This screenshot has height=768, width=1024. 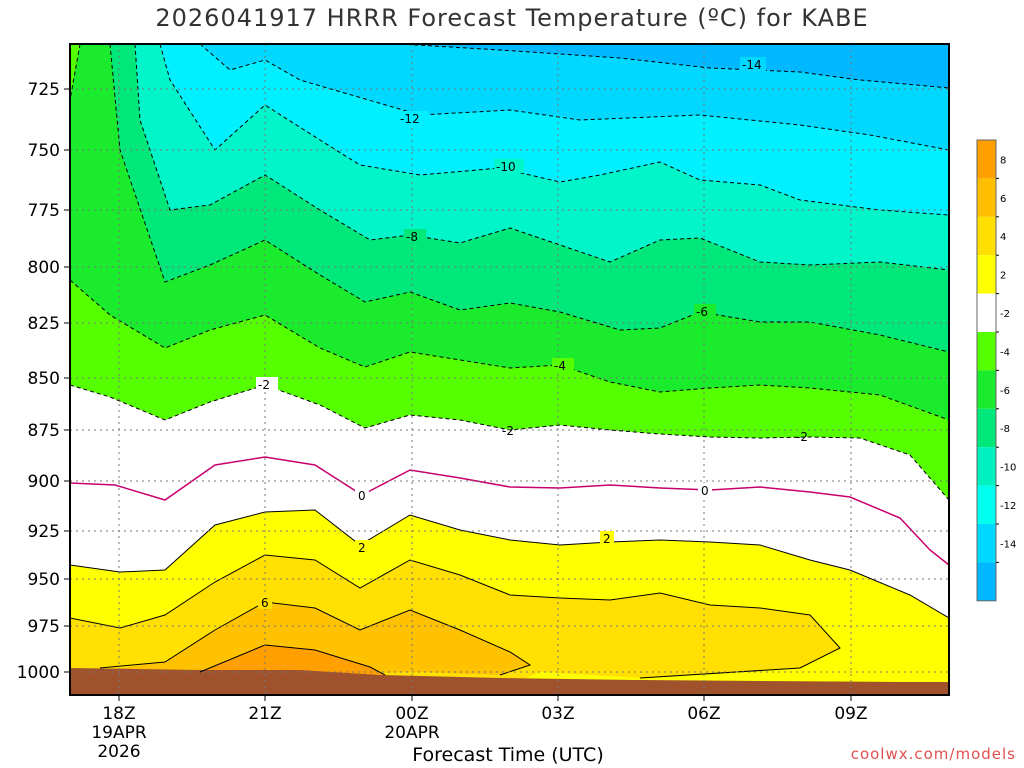 I want to click on y-tick-label: 850, so click(x=44, y=379).